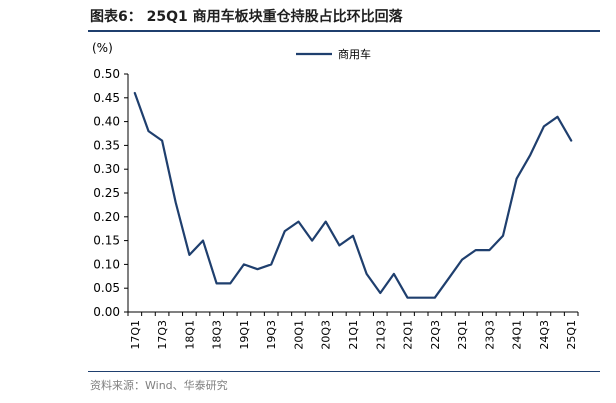 The width and height of the screenshot is (616, 403). Describe the element at coordinates (298, 335) in the screenshot. I see `x-tick-label: 20Q1` at that location.